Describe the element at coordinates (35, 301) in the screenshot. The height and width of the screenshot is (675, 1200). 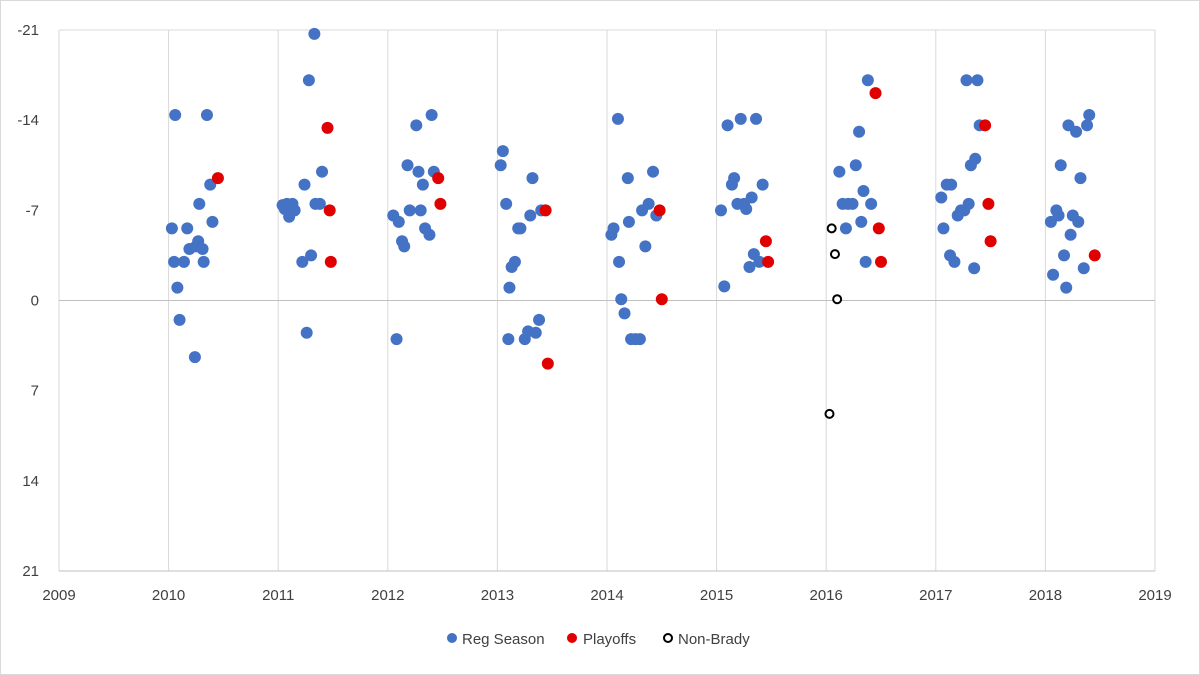
I see `y-tick-label: 0` at that location.